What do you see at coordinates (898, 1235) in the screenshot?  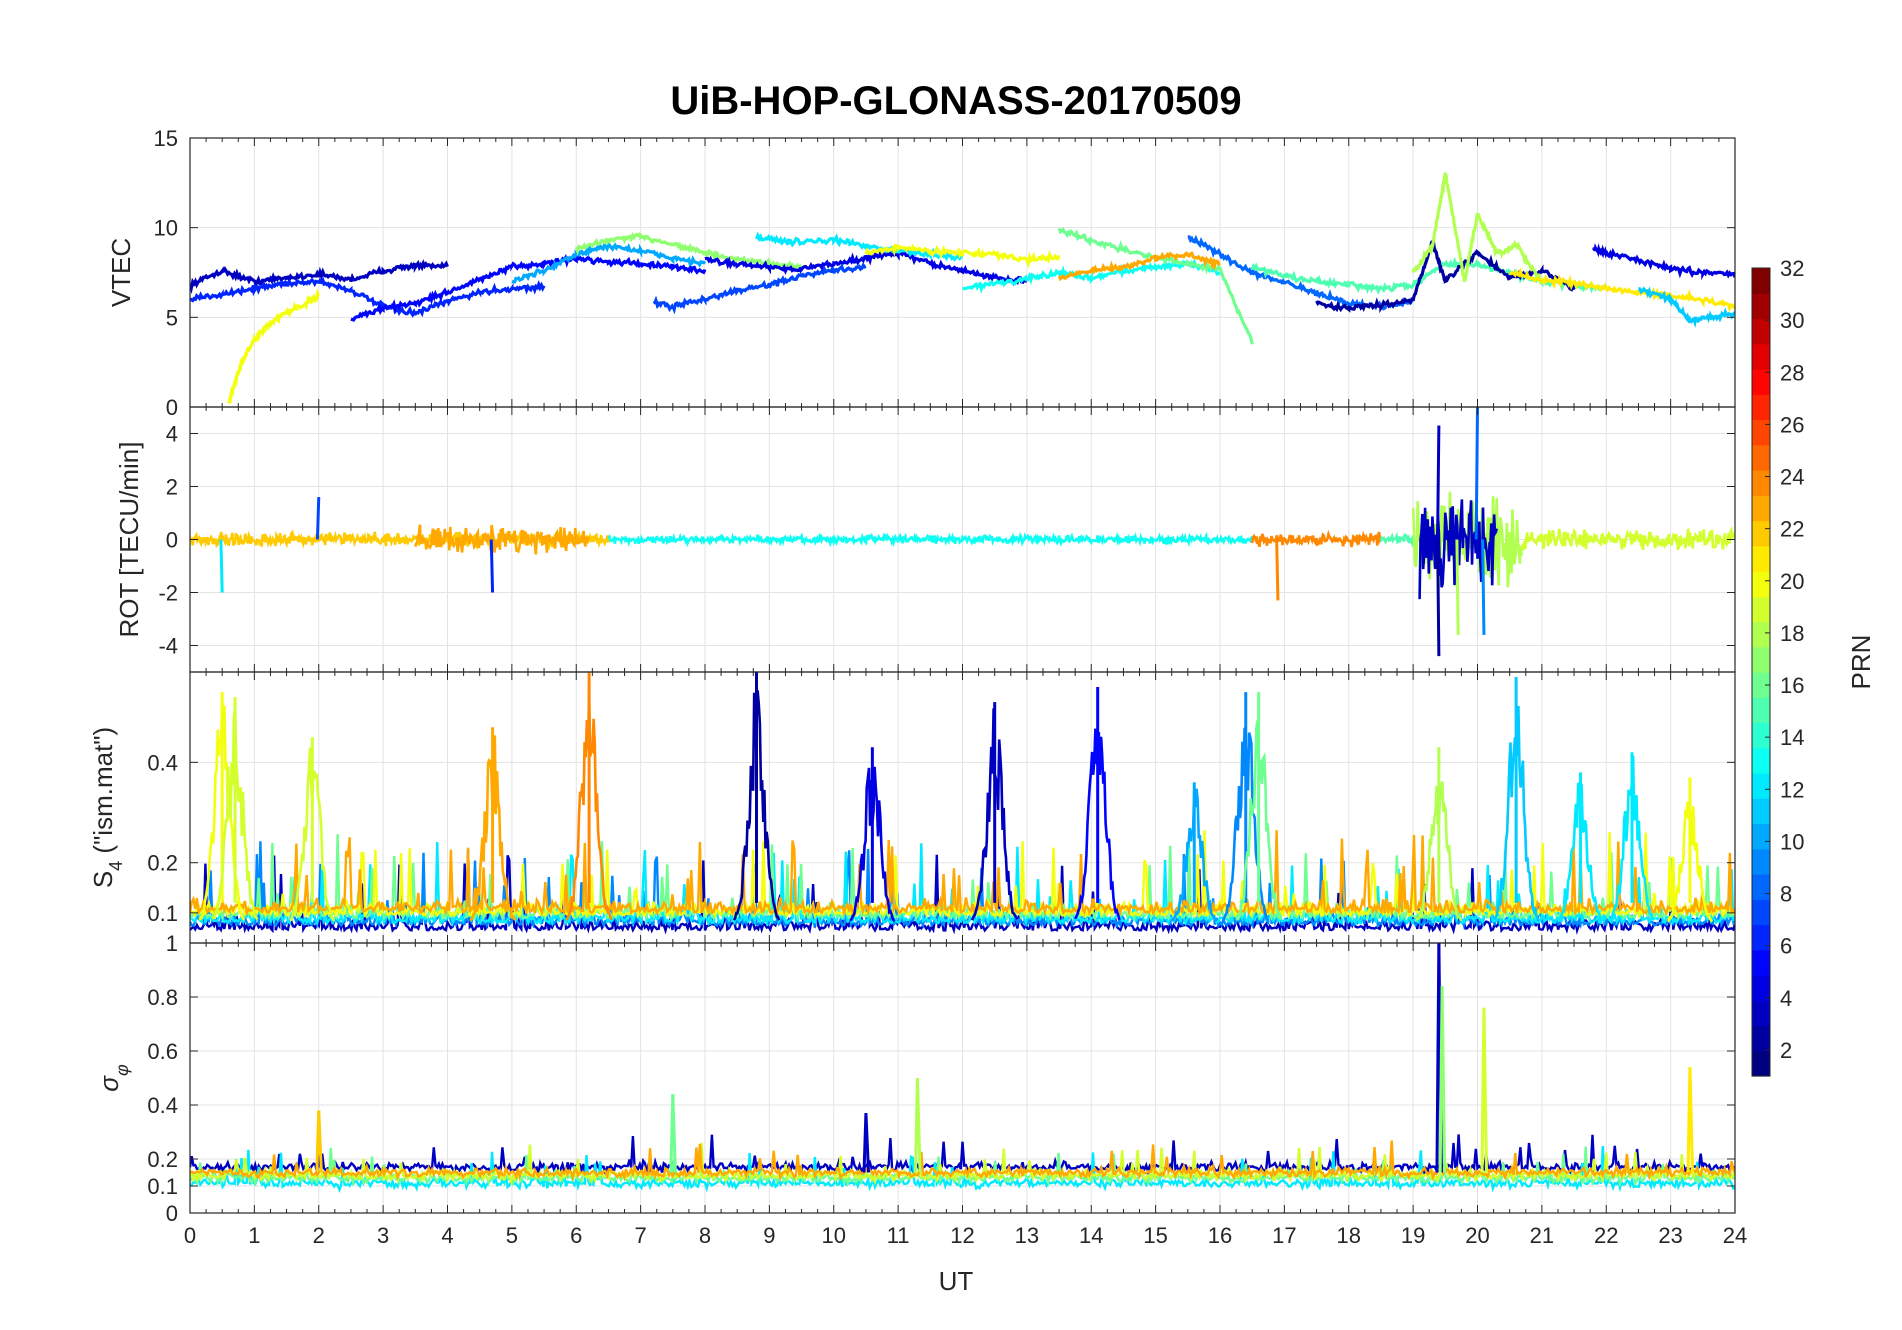 I see `x-tick-label: 11` at bounding box center [898, 1235].